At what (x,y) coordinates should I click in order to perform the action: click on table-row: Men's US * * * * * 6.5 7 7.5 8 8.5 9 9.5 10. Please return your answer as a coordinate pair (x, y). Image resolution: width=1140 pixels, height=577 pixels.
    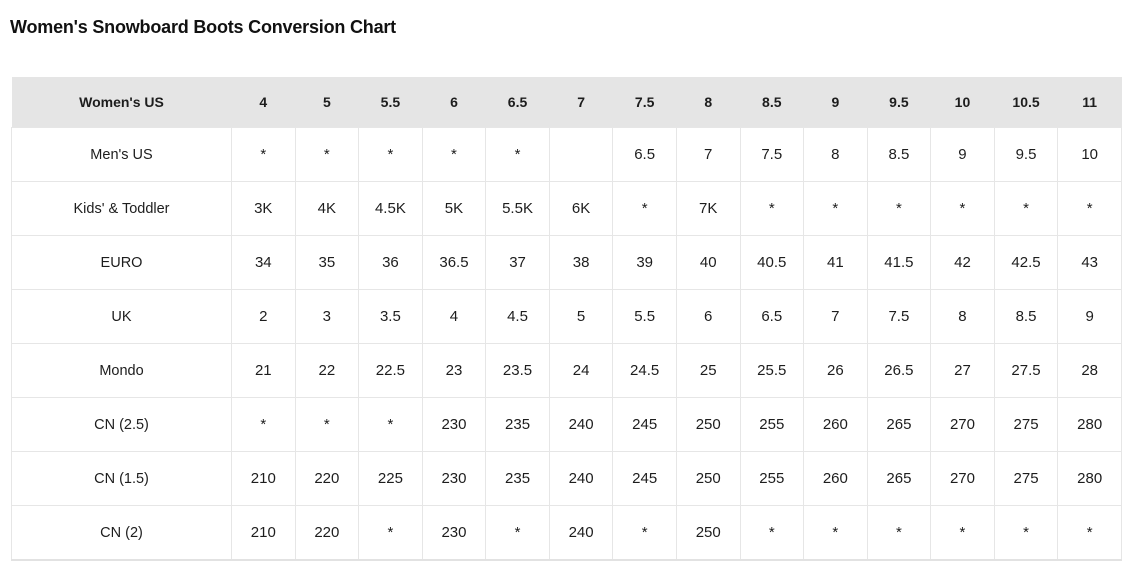
    Looking at the image, I should click on (566, 154).